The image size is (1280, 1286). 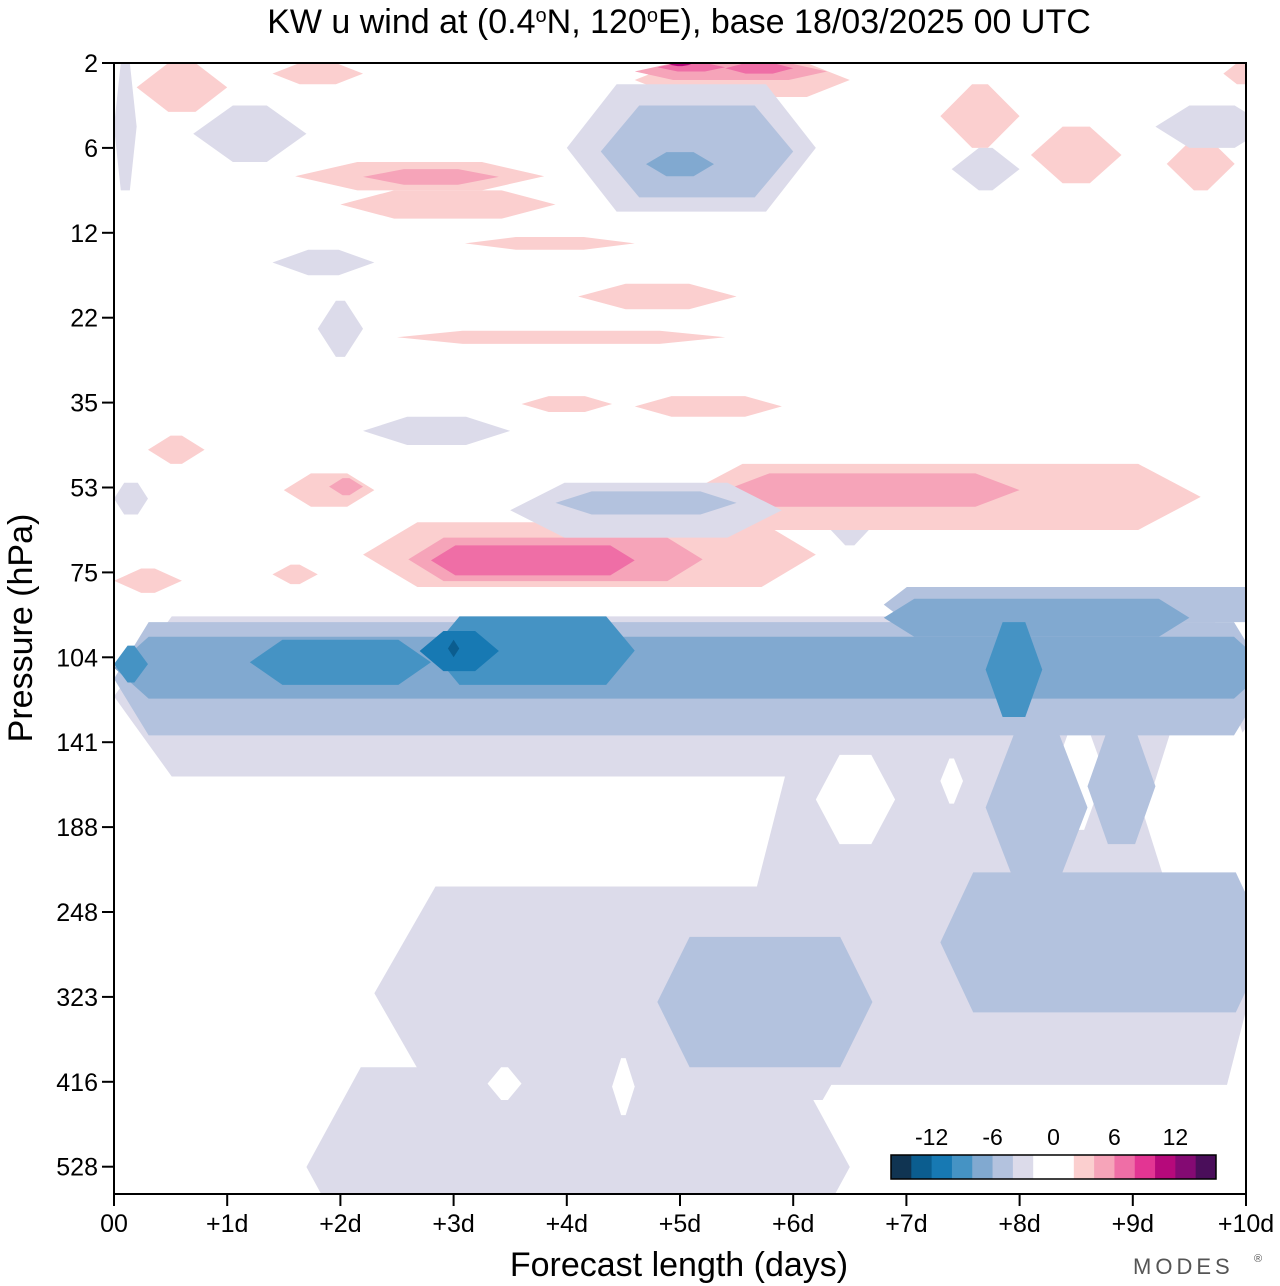 What do you see at coordinates (21, 628) in the screenshot?
I see `y-axis-title: Pressure (hPa)` at bounding box center [21, 628].